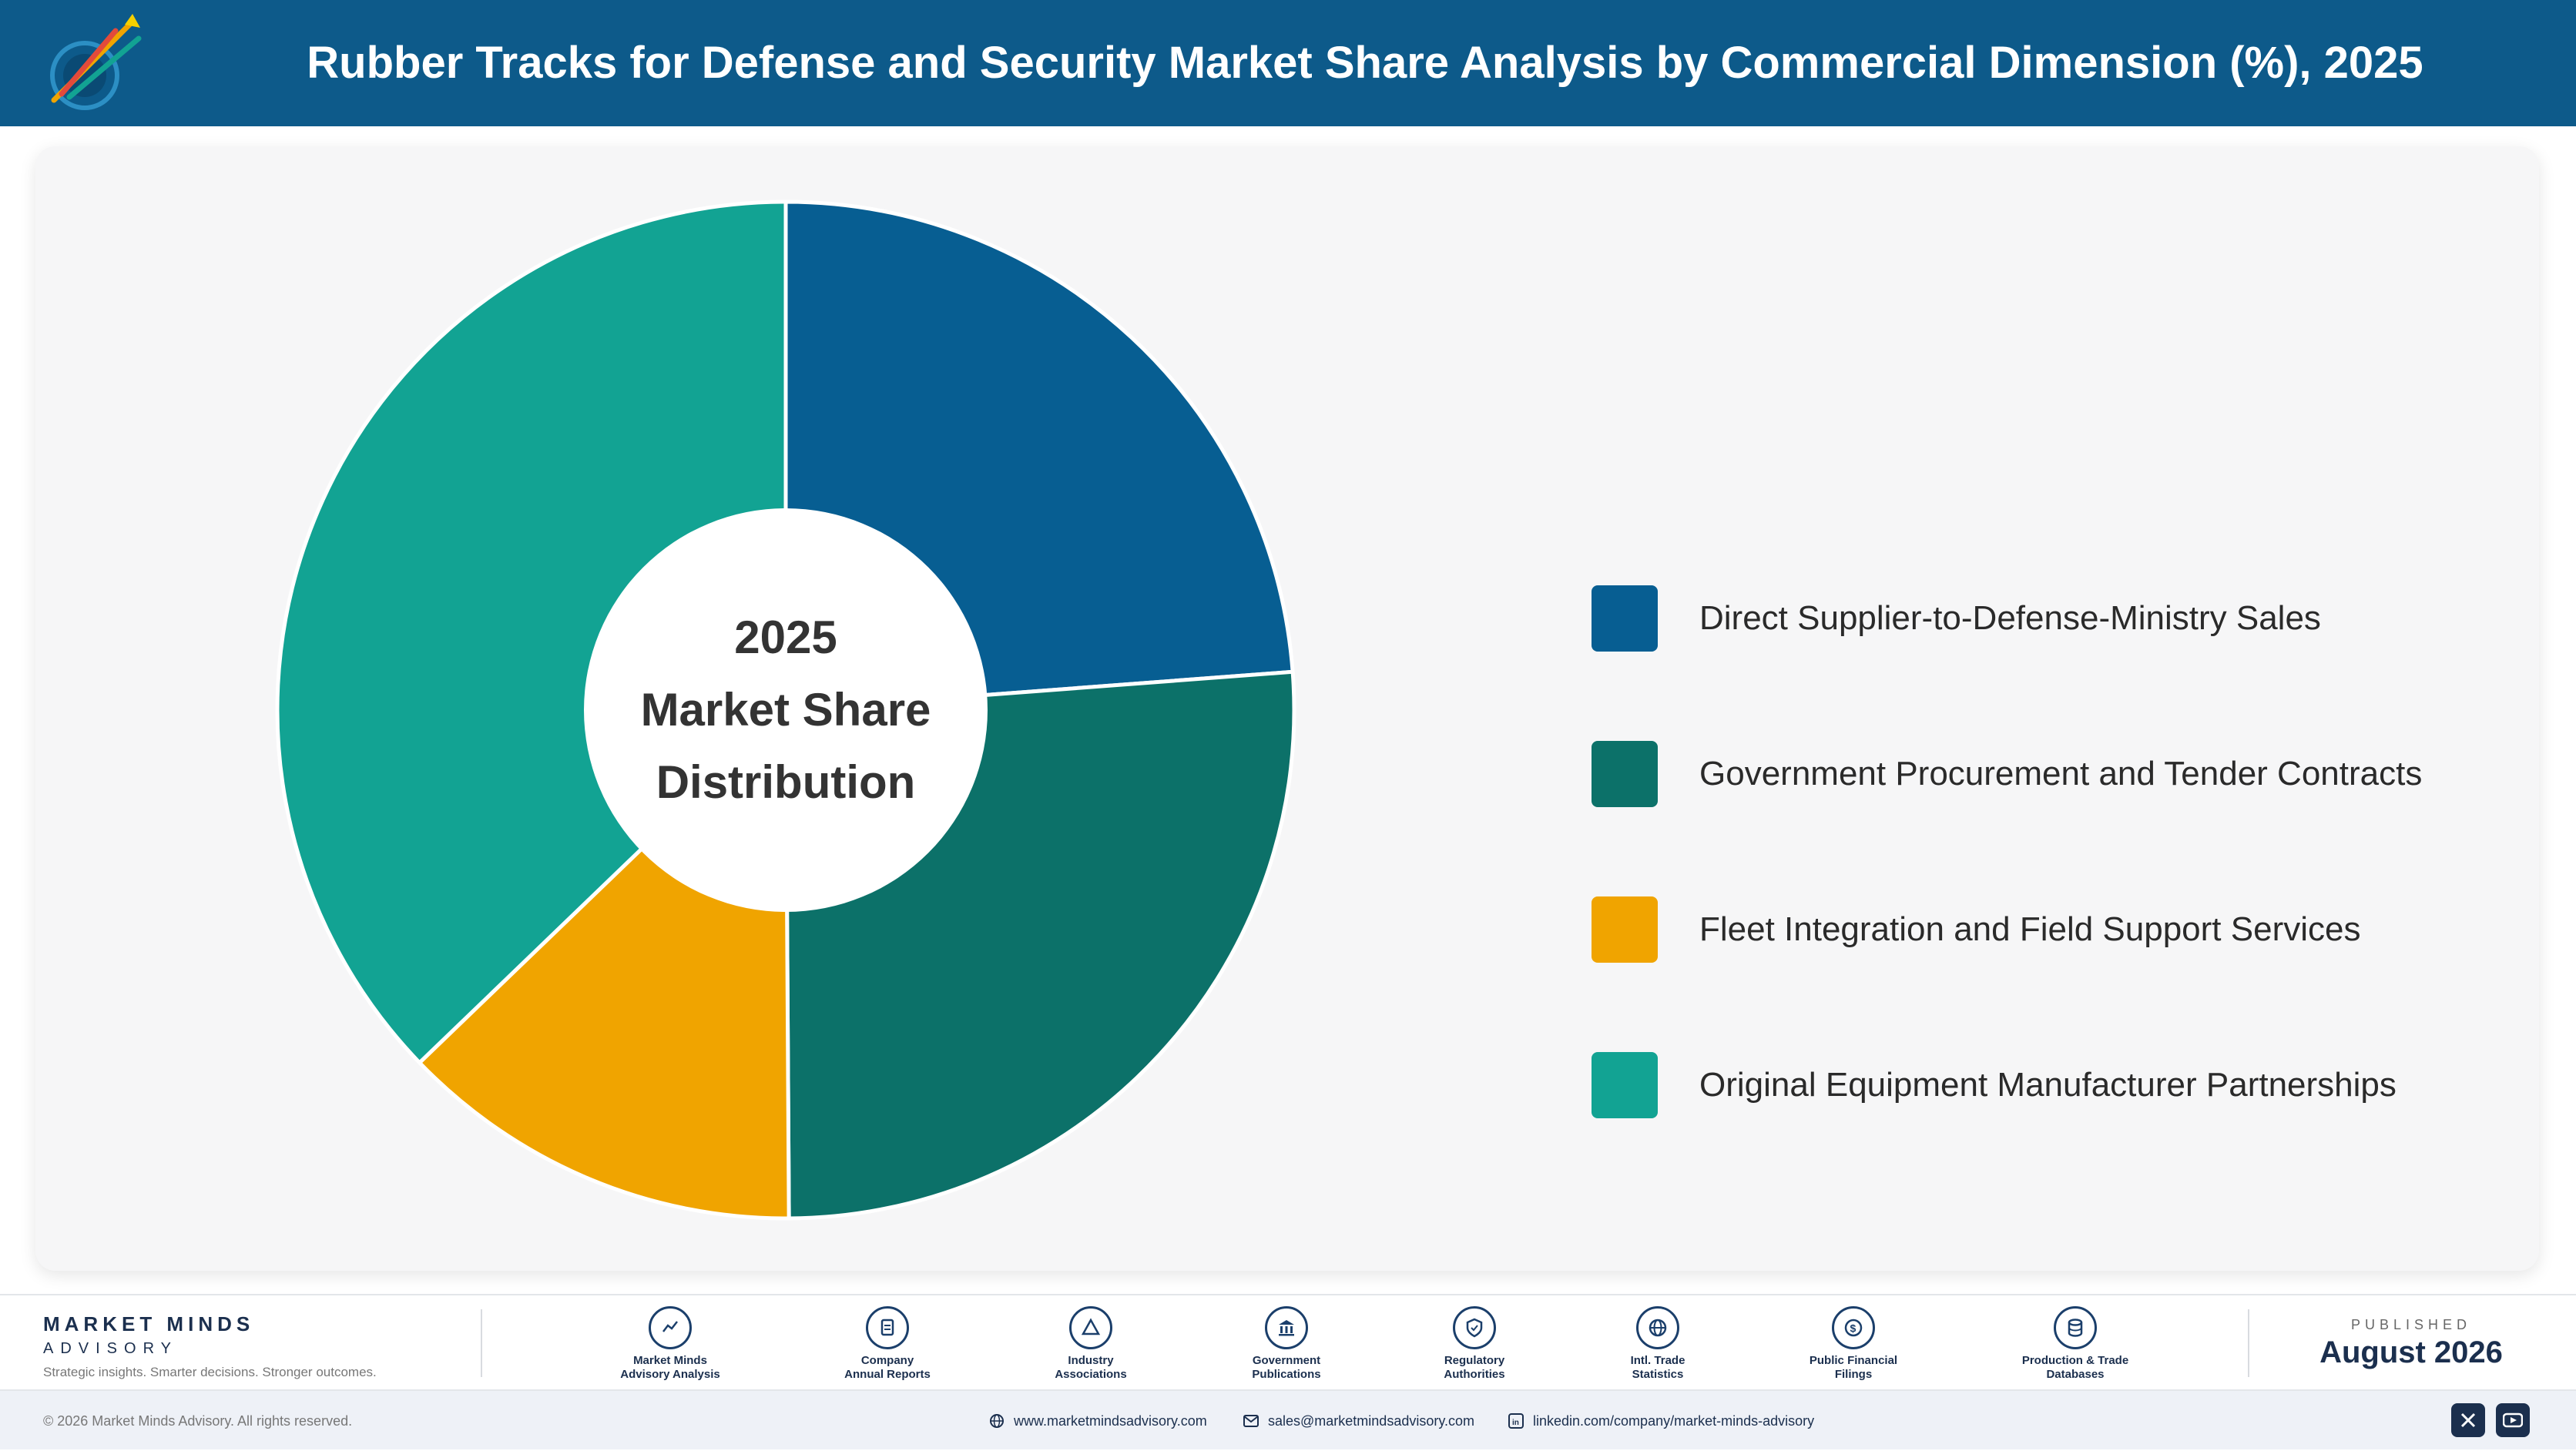 The image size is (2576, 1451). I want to click on company-logo, so click(96, 62).